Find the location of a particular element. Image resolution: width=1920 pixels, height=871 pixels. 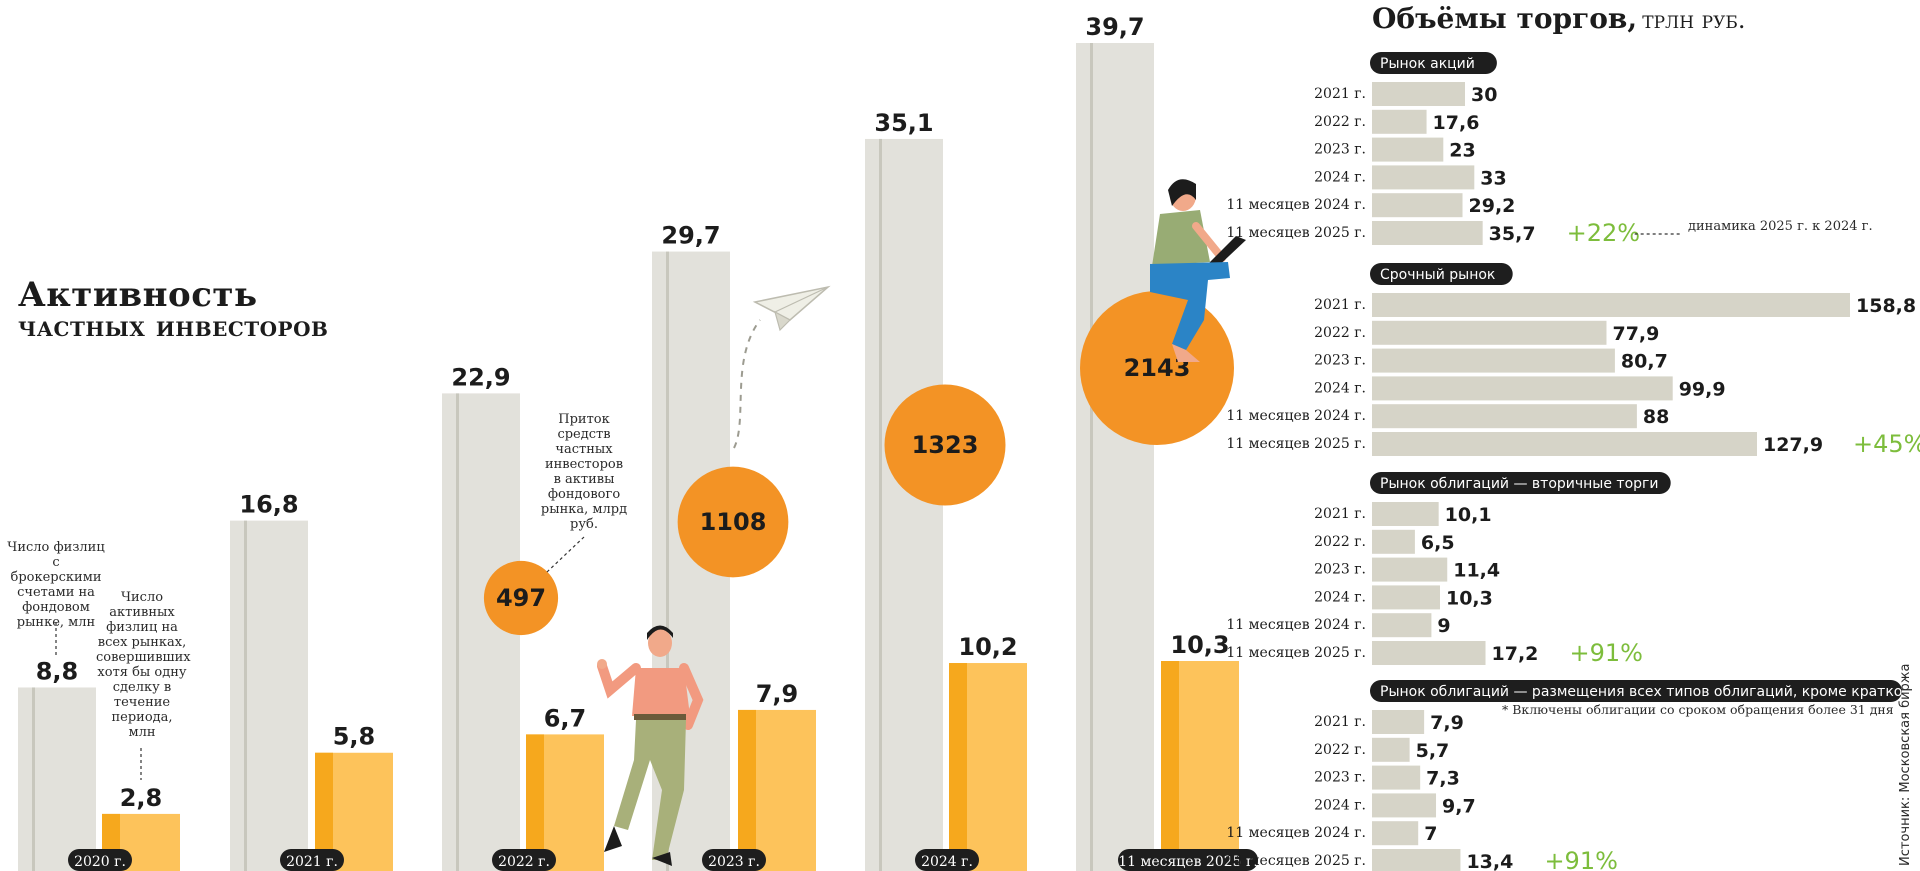

volume-bar-label: 23 is located at coordinates (1462, 151).